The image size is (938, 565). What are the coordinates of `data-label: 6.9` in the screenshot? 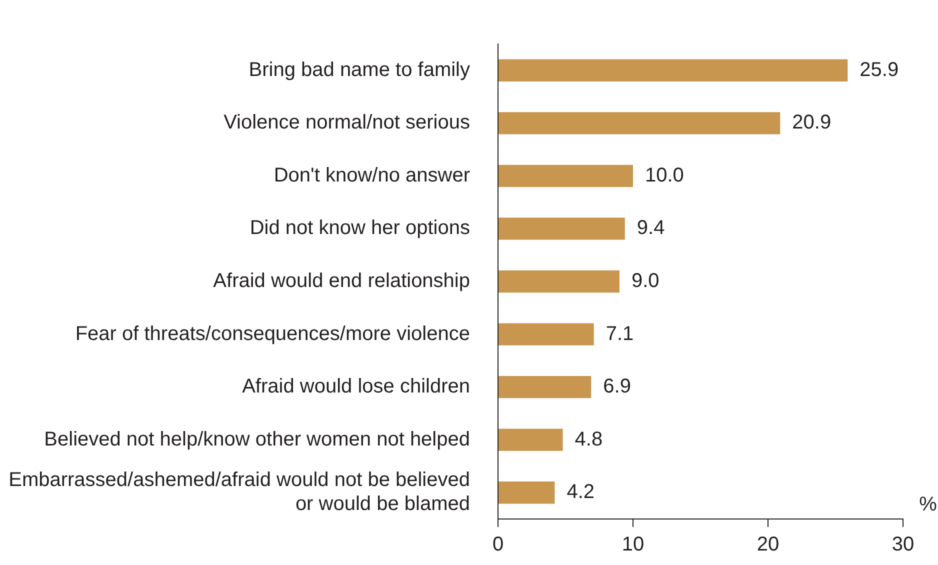 It's located at (617, 387).